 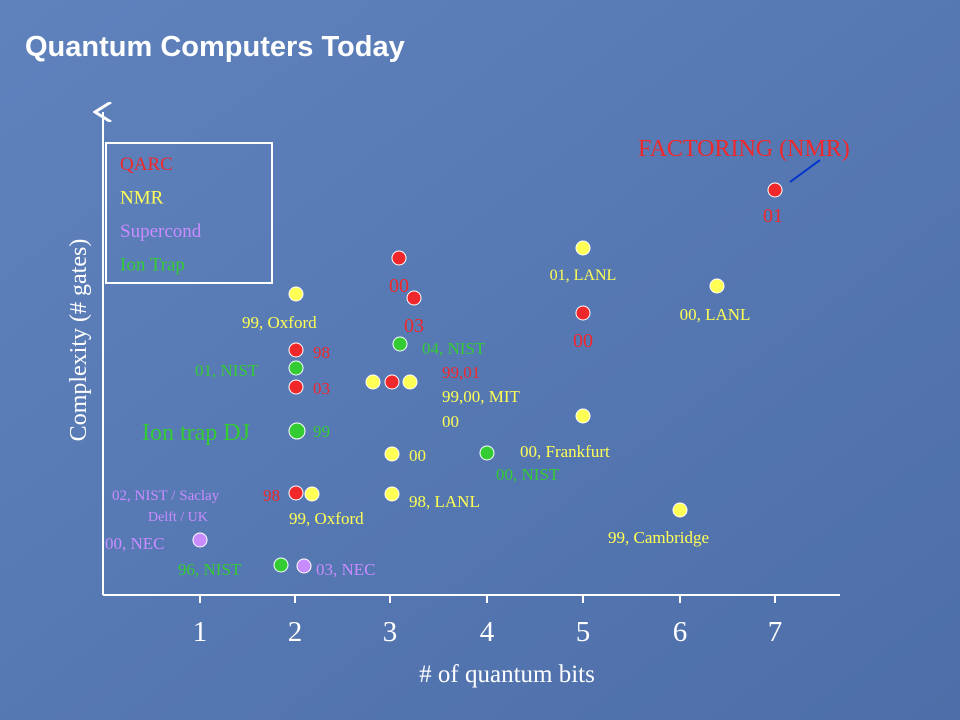 What do you see at coordinates (196, 433) in the screenshot?
I see `point-label: Ion trap DJ` at bounding box center [196, 433].